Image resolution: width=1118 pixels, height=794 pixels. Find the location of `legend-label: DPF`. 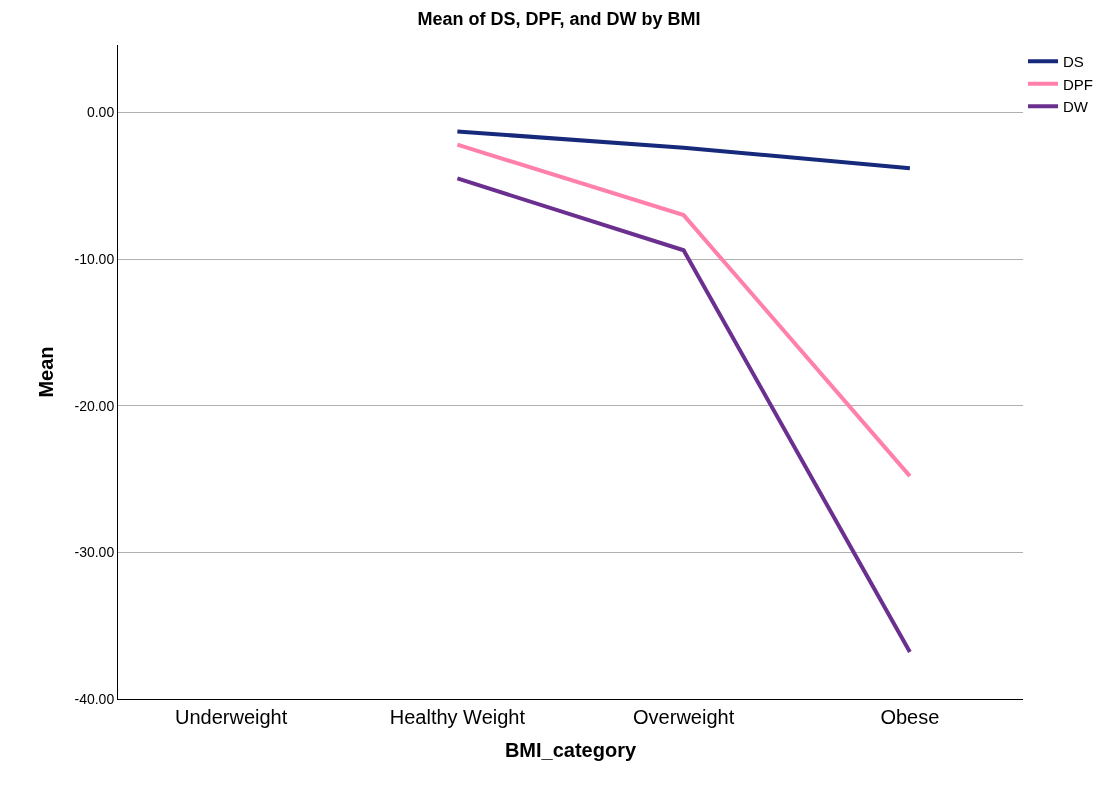

legend-label: DPF is located at coordinates (1078, 84).